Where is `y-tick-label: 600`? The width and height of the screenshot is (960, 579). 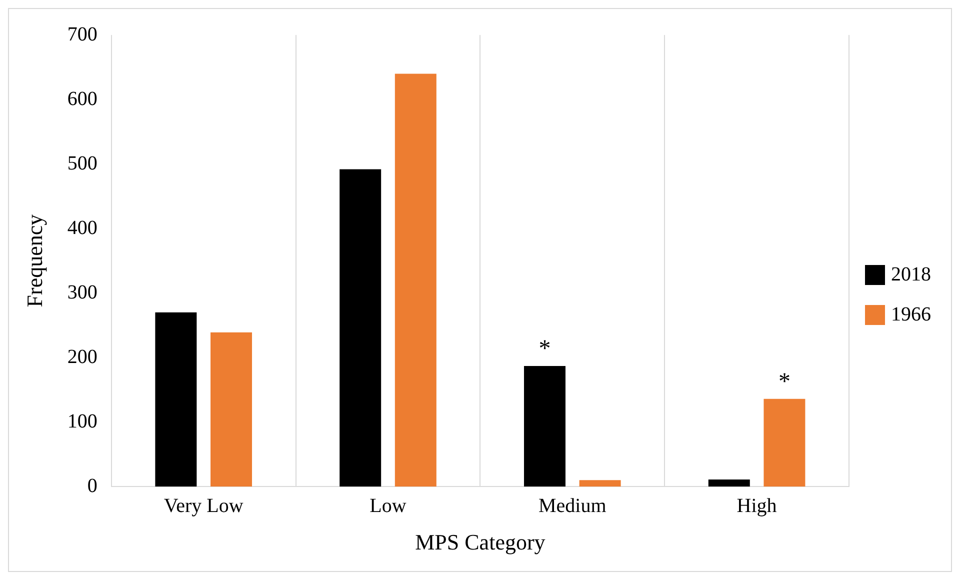
y-tick-label: 600 is located at coordinates (82, 99).